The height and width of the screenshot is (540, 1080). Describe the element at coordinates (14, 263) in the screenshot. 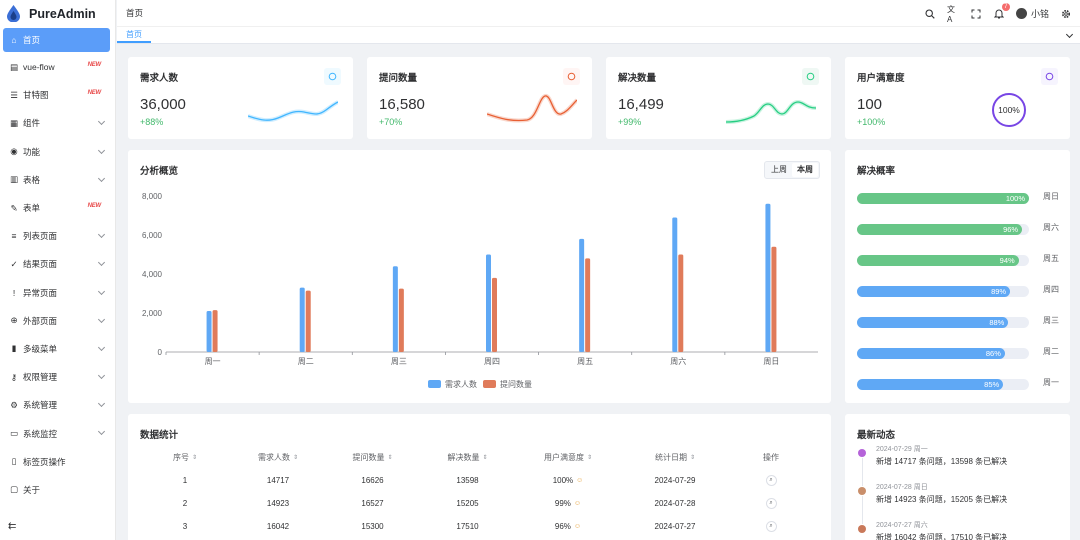

I see `check-circle-icon: ✓` at that location.